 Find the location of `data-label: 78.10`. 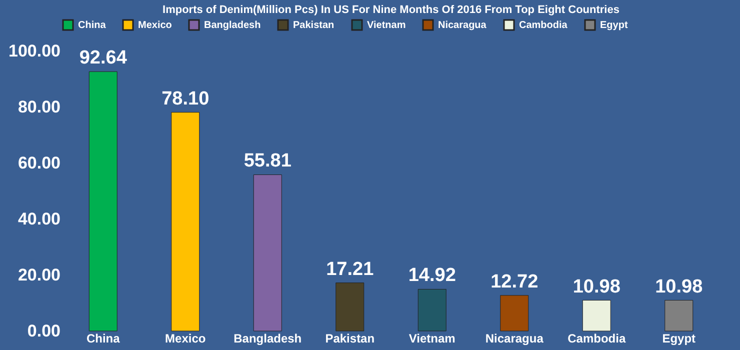

data-label: 78.10 is located at coordinates (186, 99).